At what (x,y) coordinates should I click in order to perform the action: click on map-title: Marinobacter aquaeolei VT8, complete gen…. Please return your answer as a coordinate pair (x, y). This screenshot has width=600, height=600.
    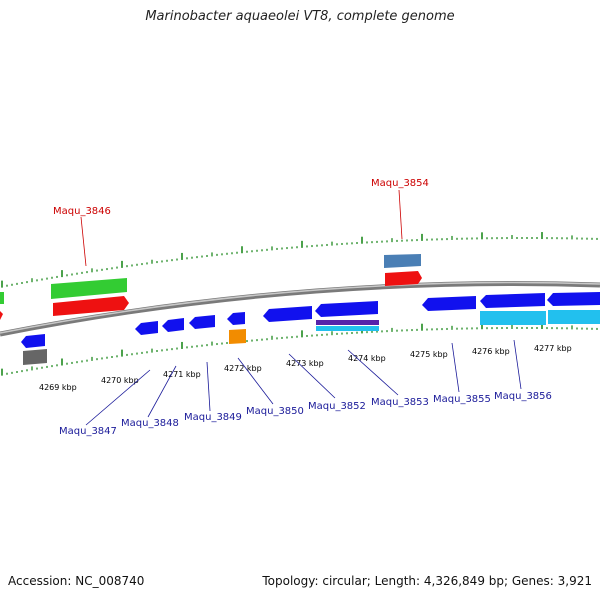
    Looking at the image, I should click on (300, 16).